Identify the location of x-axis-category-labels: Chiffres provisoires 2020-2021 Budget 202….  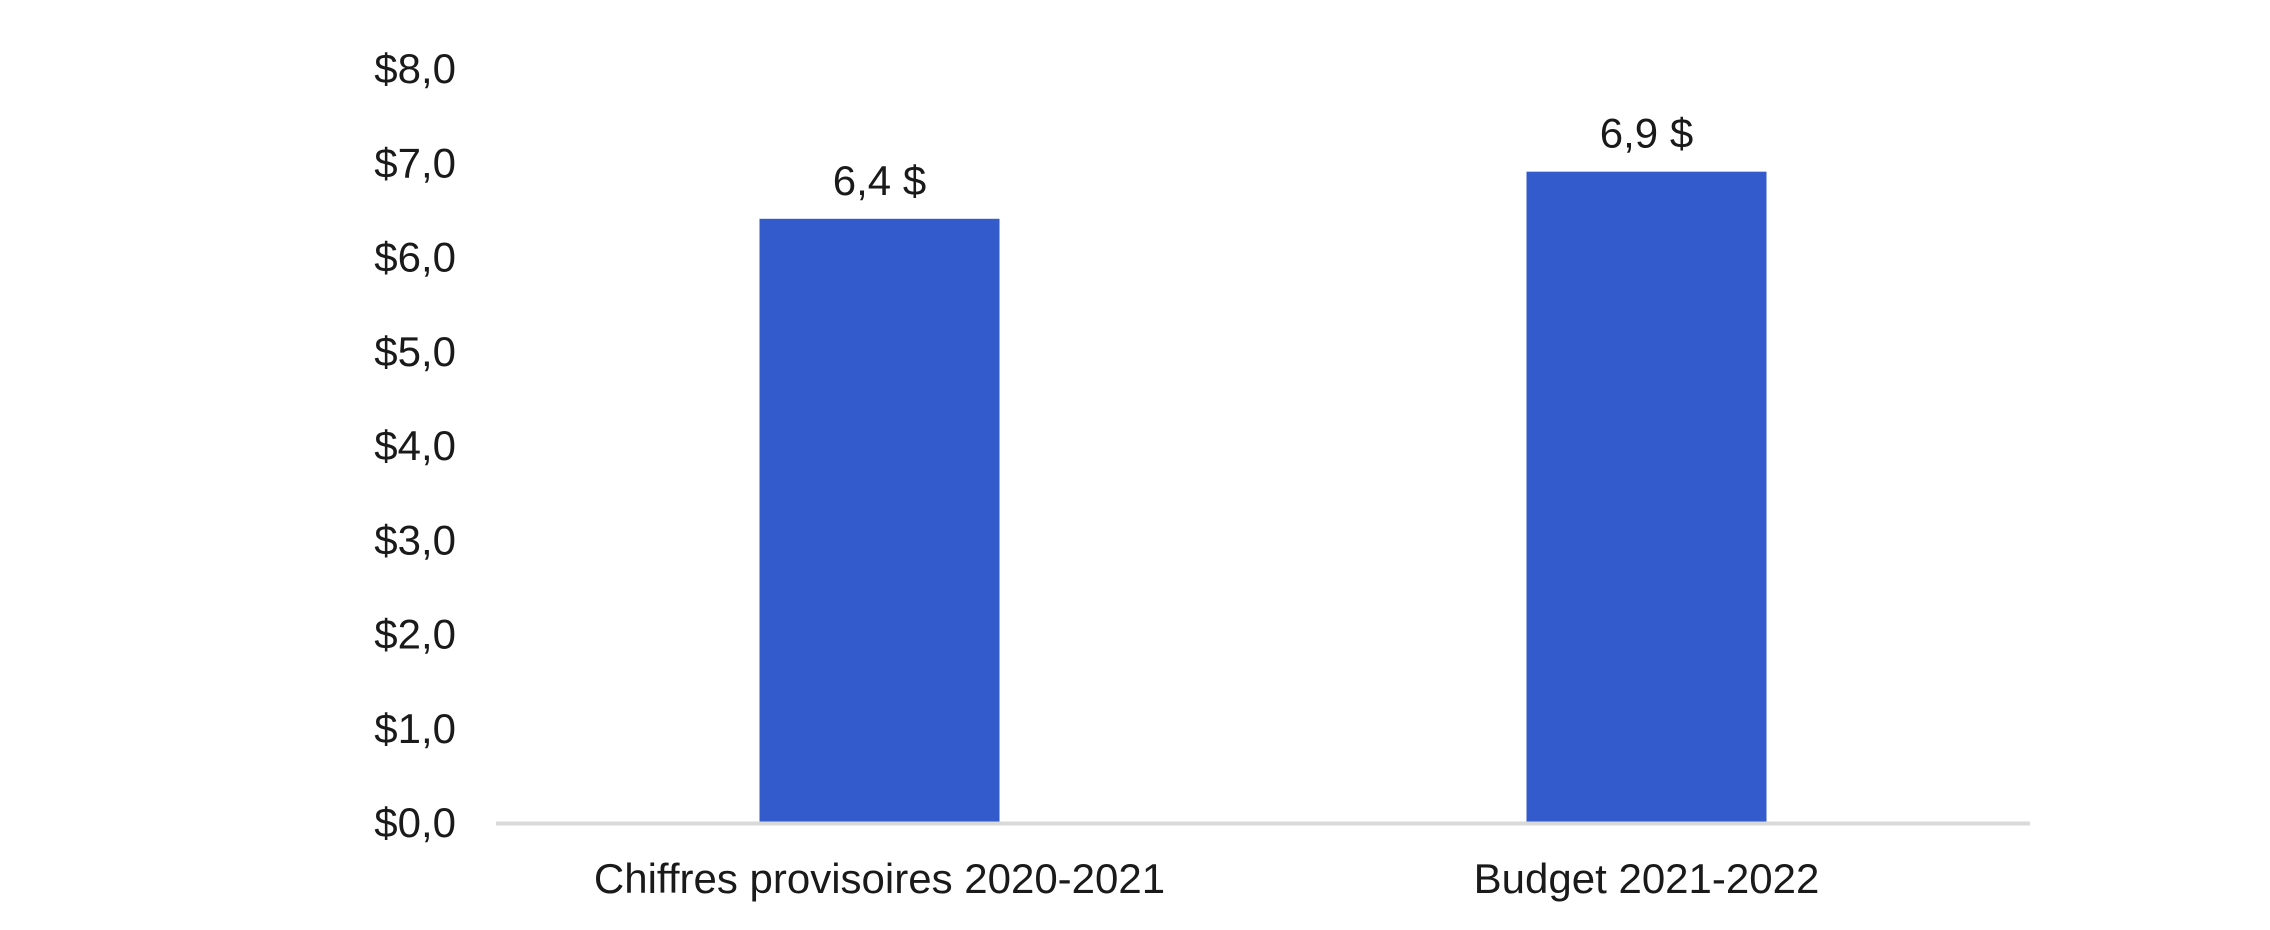
(1206, 878).